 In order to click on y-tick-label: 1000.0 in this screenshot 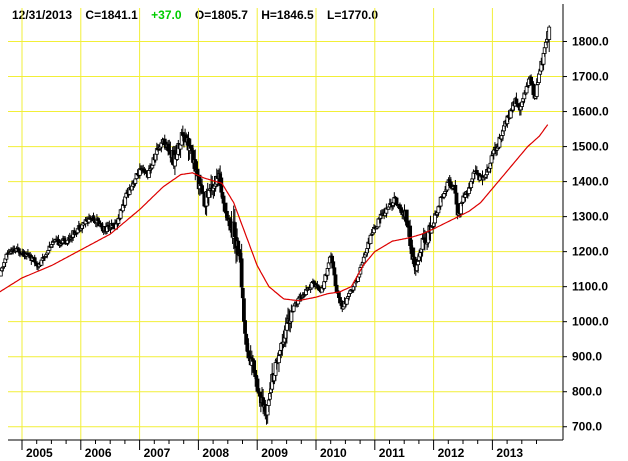, I will do `click(590, 322)`.